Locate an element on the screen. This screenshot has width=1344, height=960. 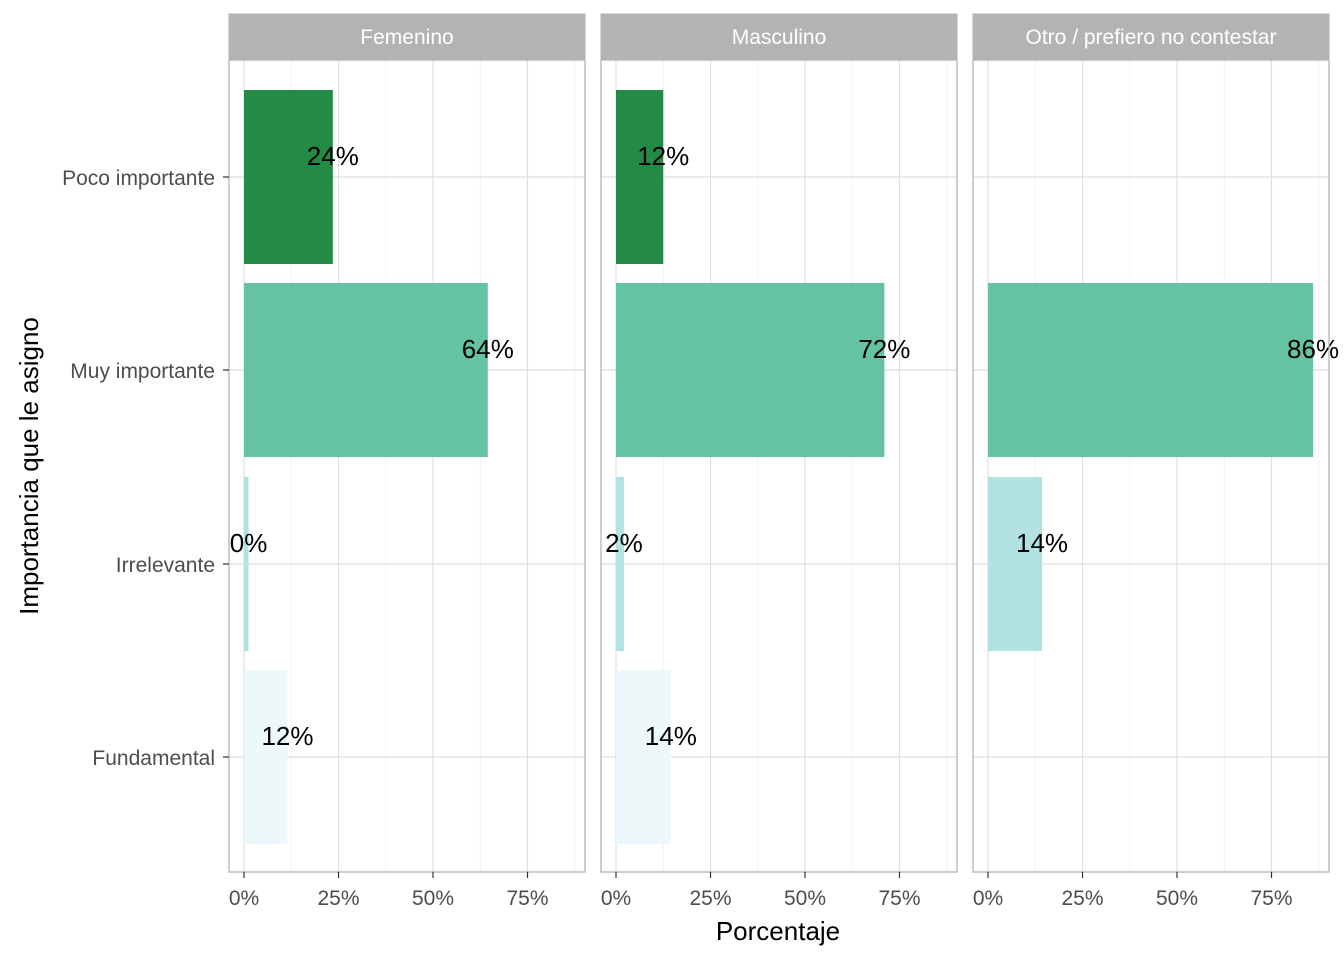
data-label: 86% is located at coordinates (1313, 349).